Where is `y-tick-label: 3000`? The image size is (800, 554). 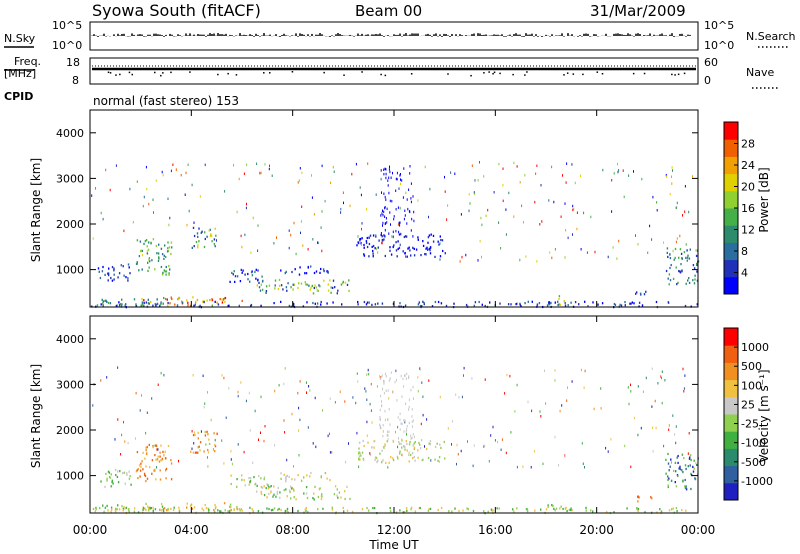 y-tick-label: 3000 is located at coordinates (70, 384).